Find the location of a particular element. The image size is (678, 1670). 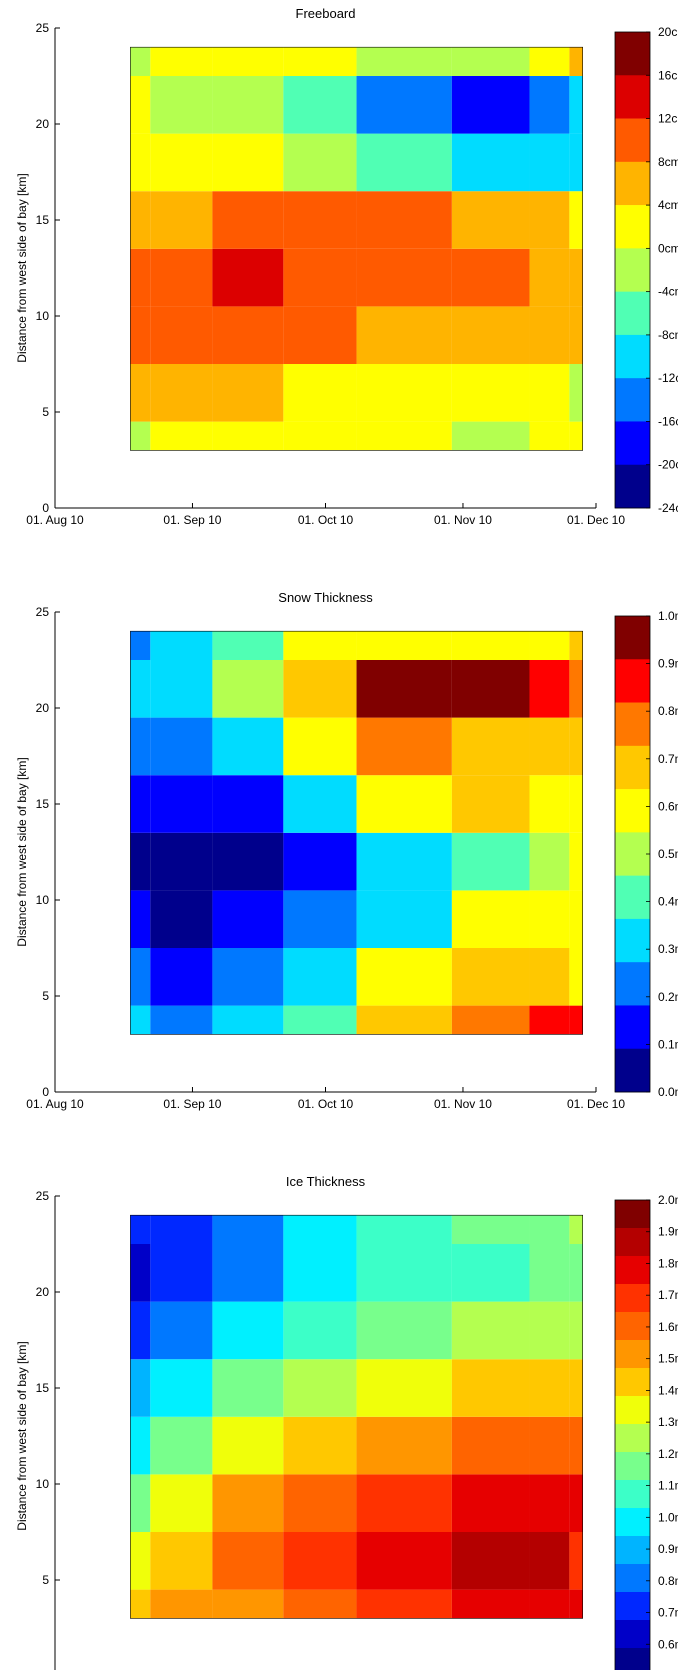

colorbar-label: 1.9m is located at coordinates (668, 1232).